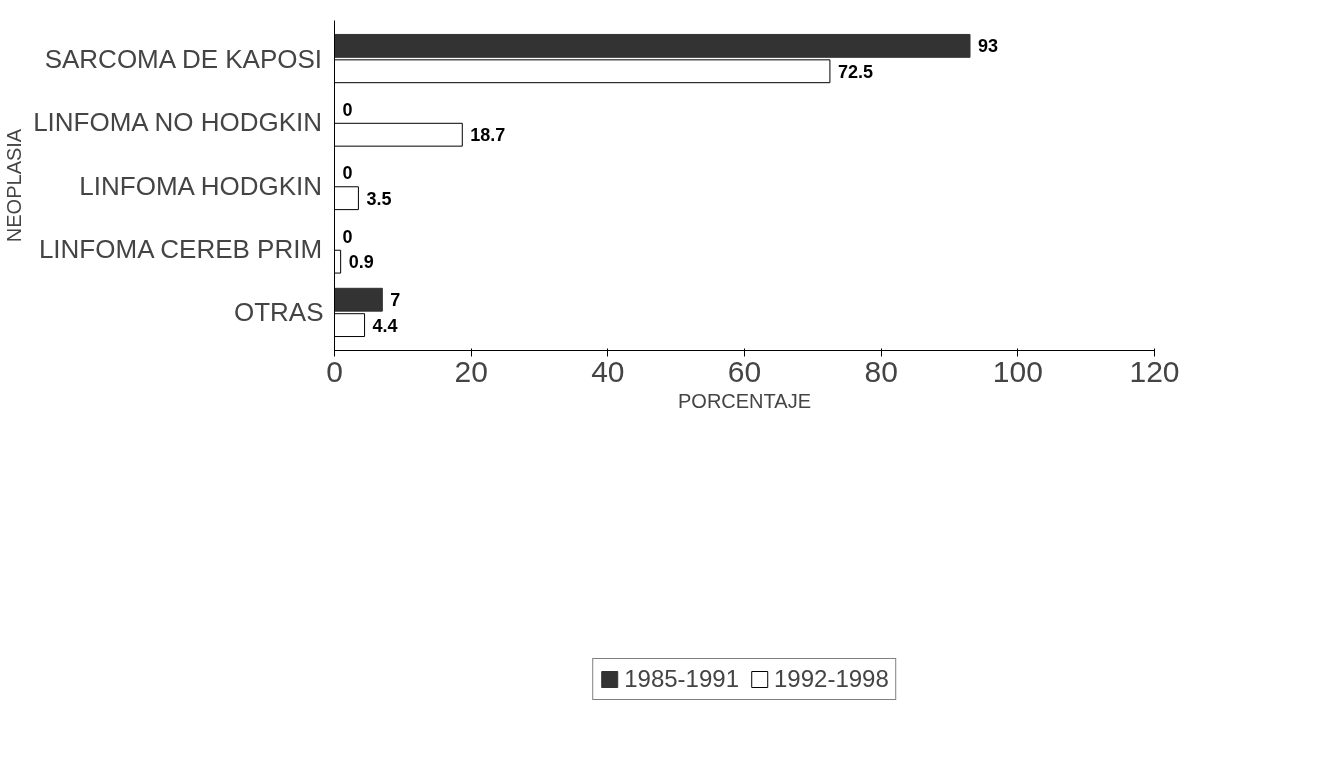  I want to click on y-tick-label: LINFOMA HODGKIN, so click(201, 185).